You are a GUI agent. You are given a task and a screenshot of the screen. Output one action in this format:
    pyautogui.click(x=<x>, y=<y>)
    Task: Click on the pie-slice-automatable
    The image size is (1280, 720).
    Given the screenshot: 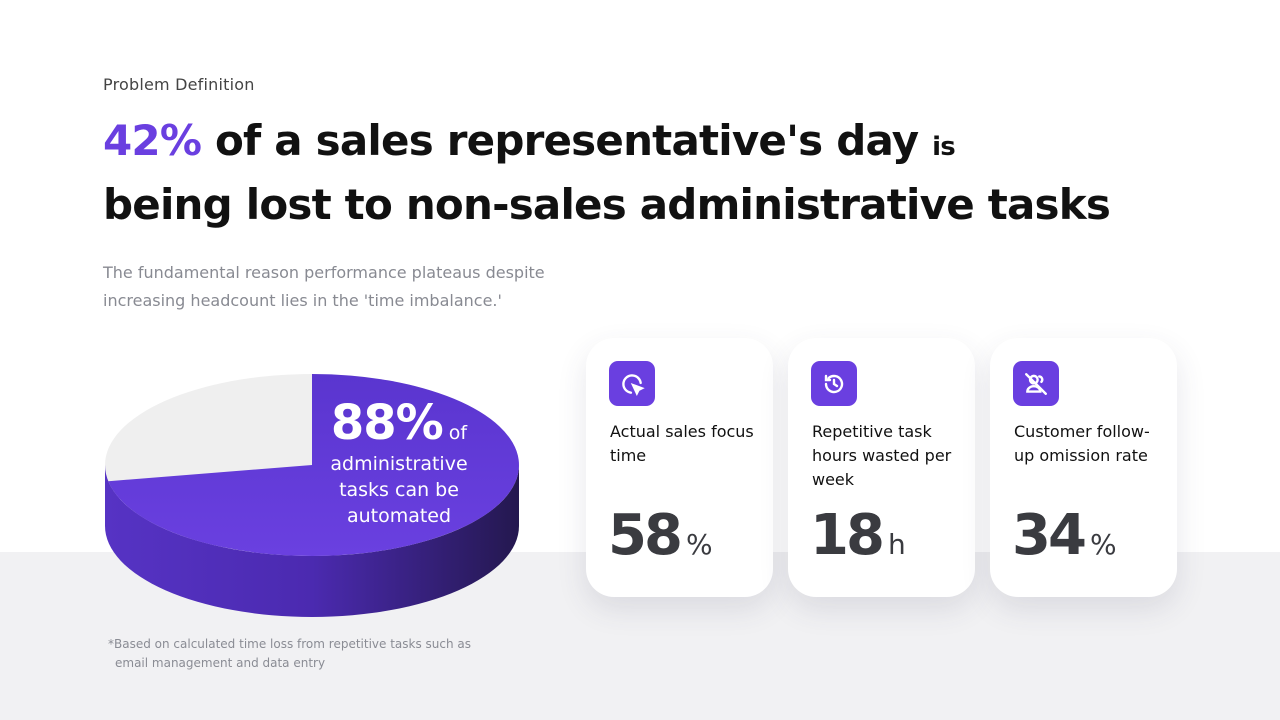 What is the action you would take?
    pyautogui.click(x=313, y=465)
    